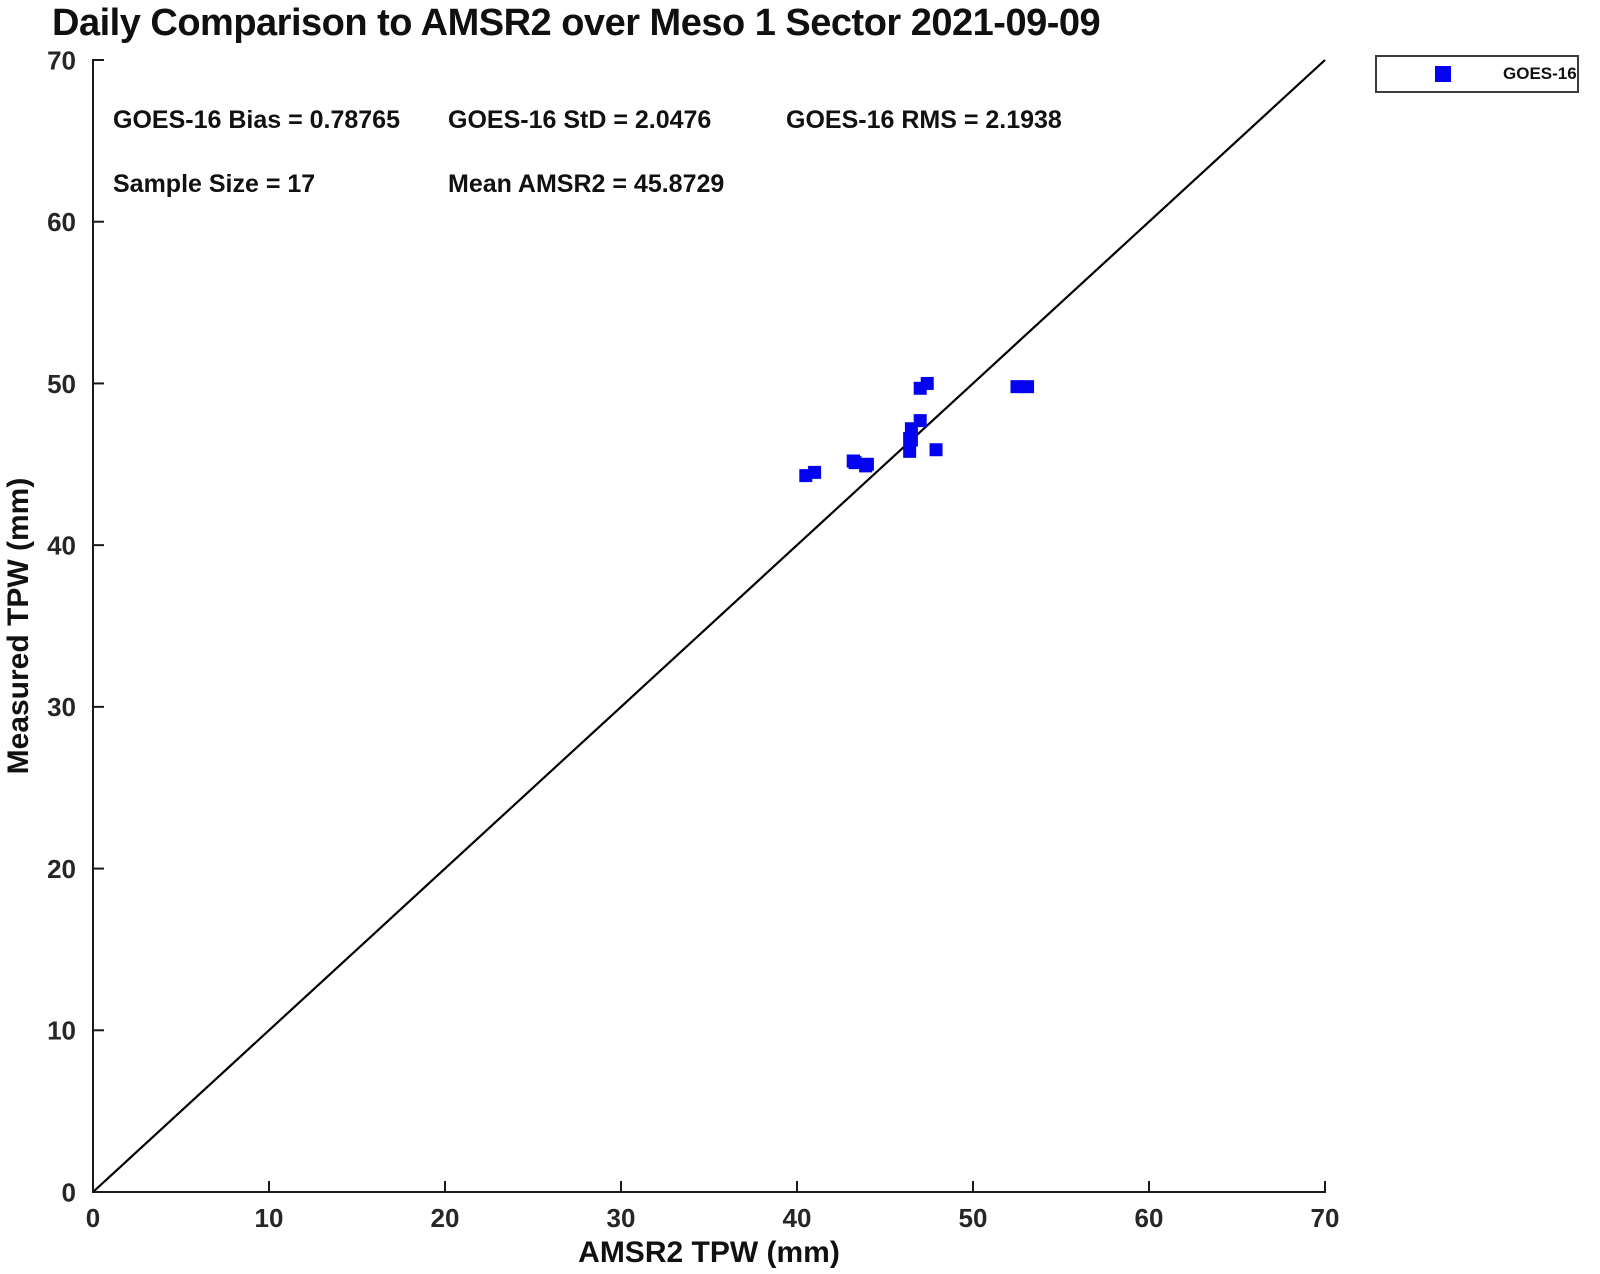  Describe the element at coordinates (61, 869) in the screenshot. I see `y-tick-label: 20` at that location.